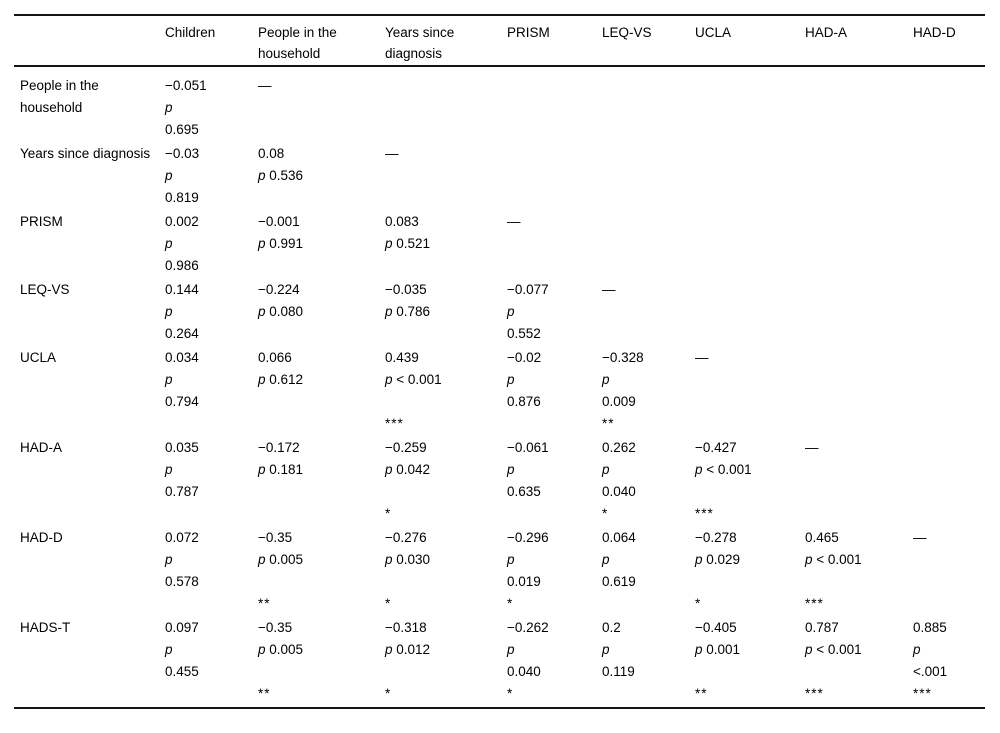 The width and height of the screenshot is (1000, 733). I want to click on column-header-had-a: HAD-A, so click(859, 41).